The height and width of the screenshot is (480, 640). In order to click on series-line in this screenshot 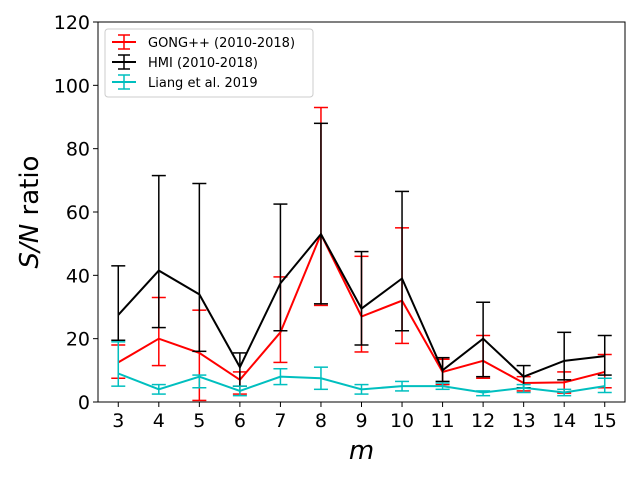, I will do `click(361, 383)`.